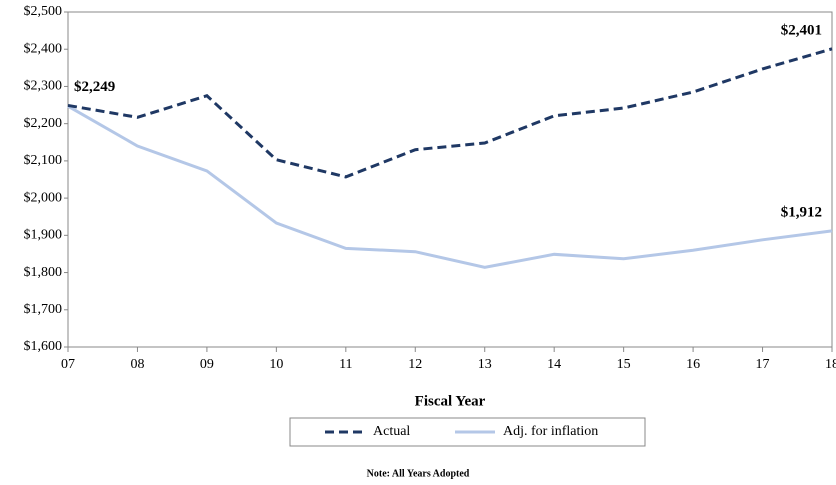 Image resolution: width=836 pixels, height=485 pixels. I want to click on x-tick-label: 13, so click(485, 364).